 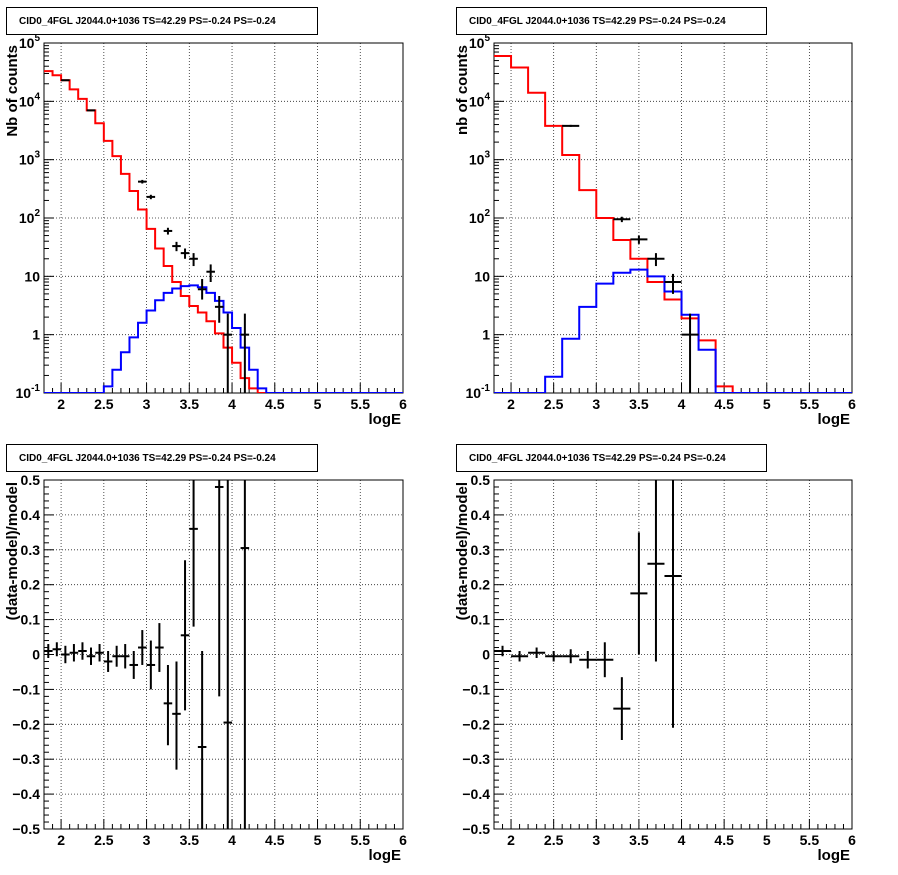 I want to click on plot-area, so click(x=223, y=231).